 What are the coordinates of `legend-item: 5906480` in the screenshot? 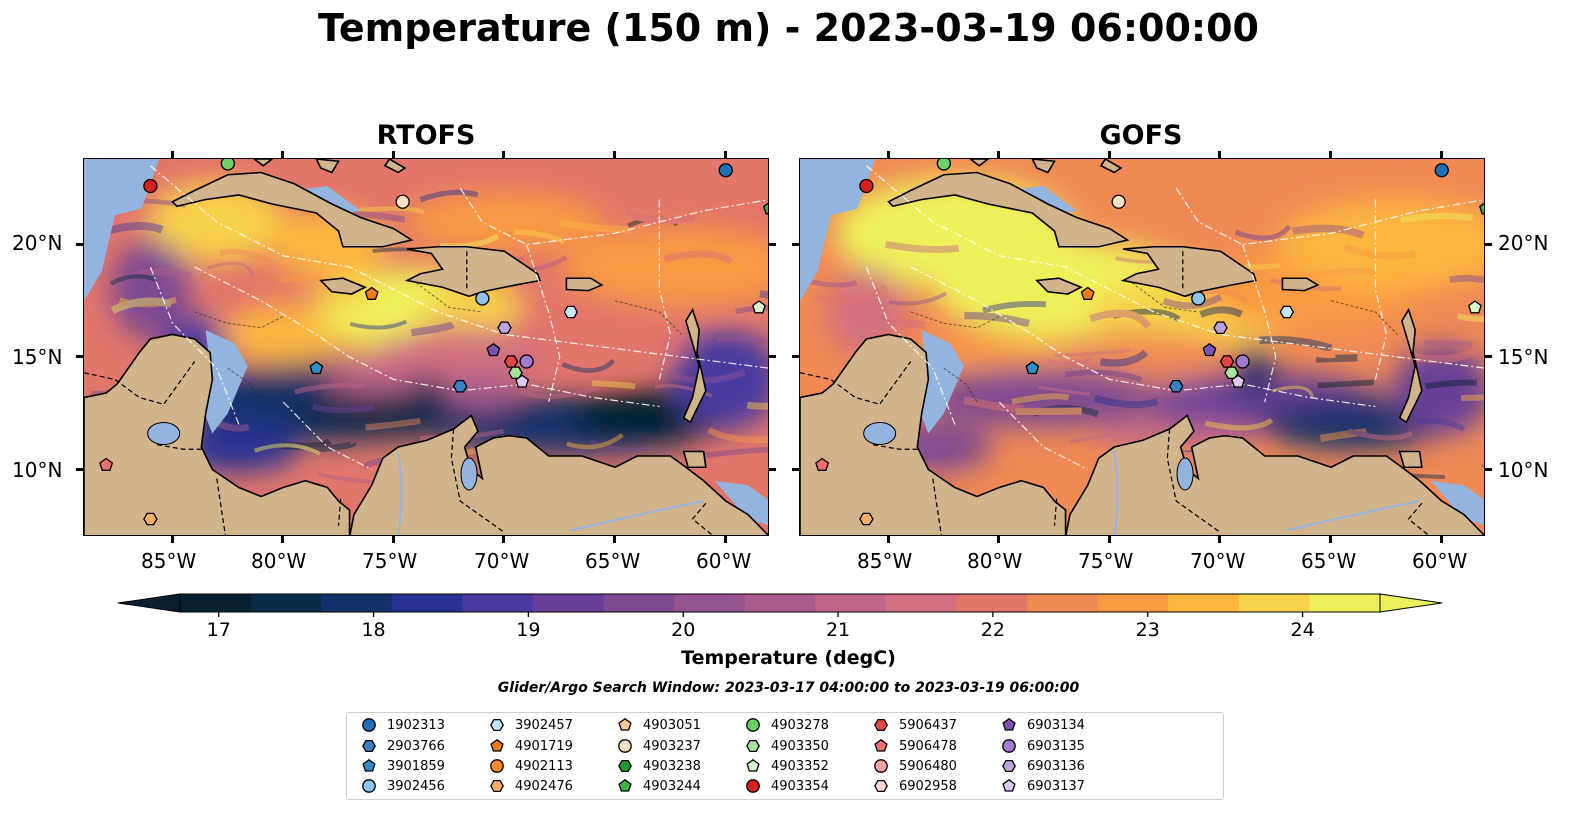 It's located at (915, 766).